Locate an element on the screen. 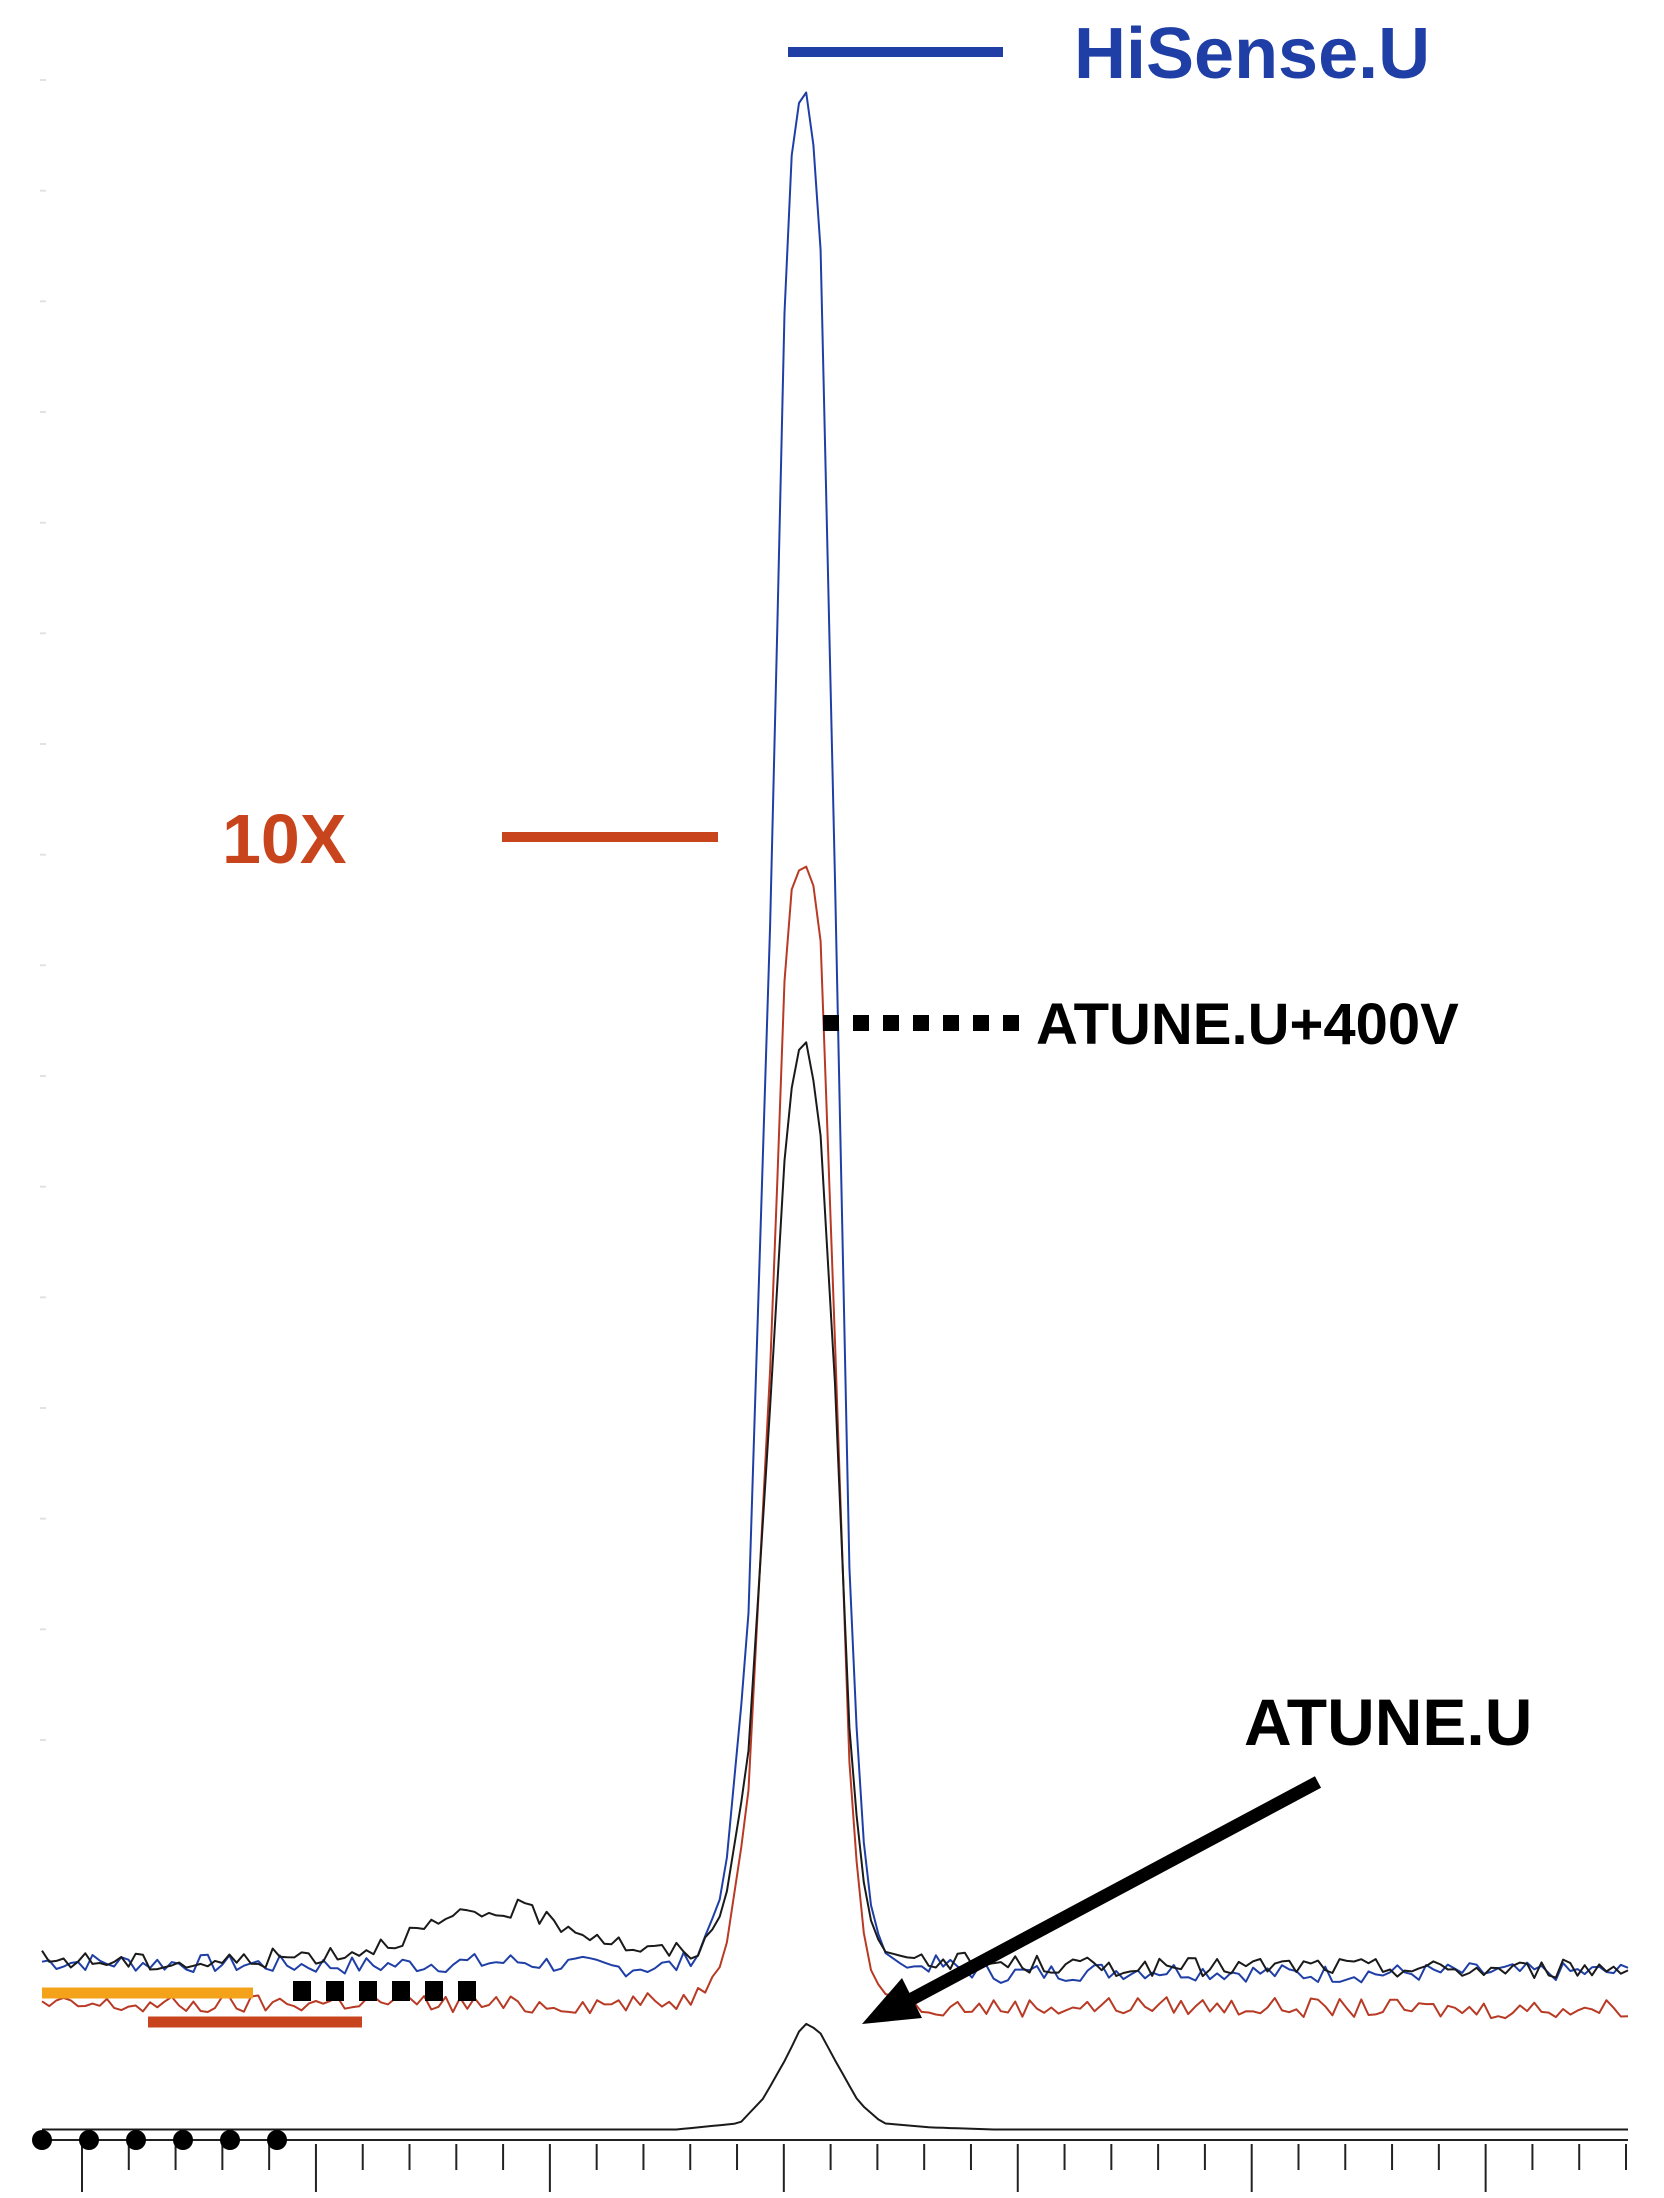  label-atune400-group: ATUNE.U+400V is located at coordinates (1141, 1024).